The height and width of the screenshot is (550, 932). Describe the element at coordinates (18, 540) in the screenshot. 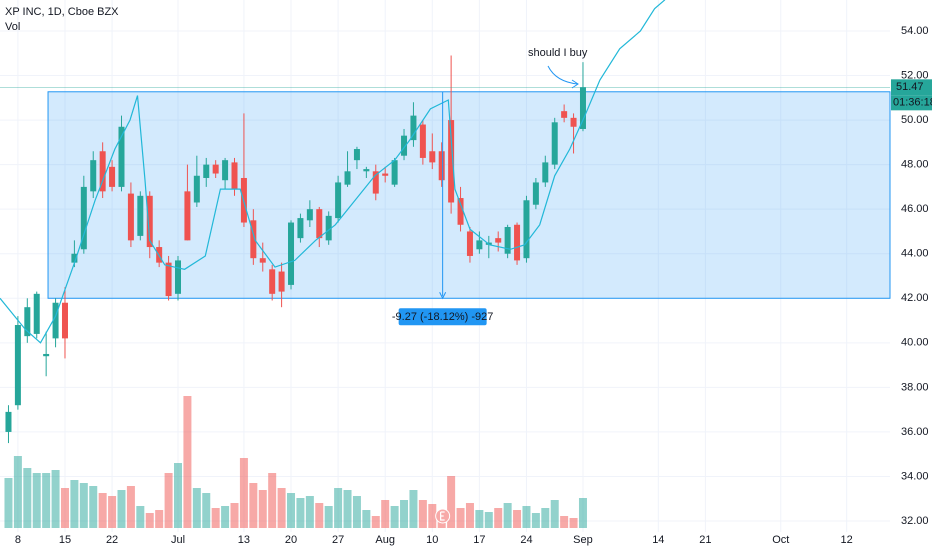

I see `x-tick-label: 8` at that location.